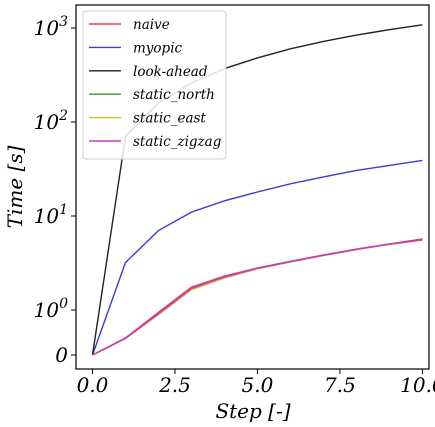 The image size is (435, 427). What do you see at coordinates (51, 121) in the screenshot?
I see `y-tick-label: 10²` at bounding box center [51, 121].